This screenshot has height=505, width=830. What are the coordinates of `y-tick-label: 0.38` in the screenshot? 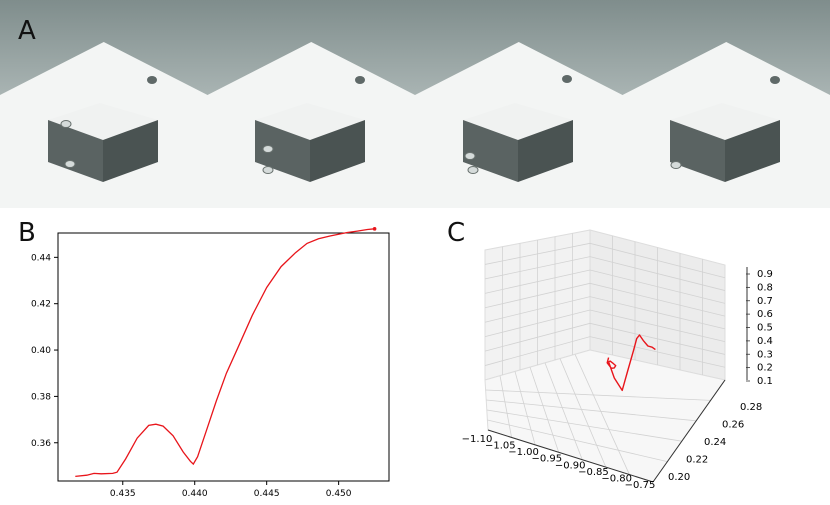 It's located at (41, 397).